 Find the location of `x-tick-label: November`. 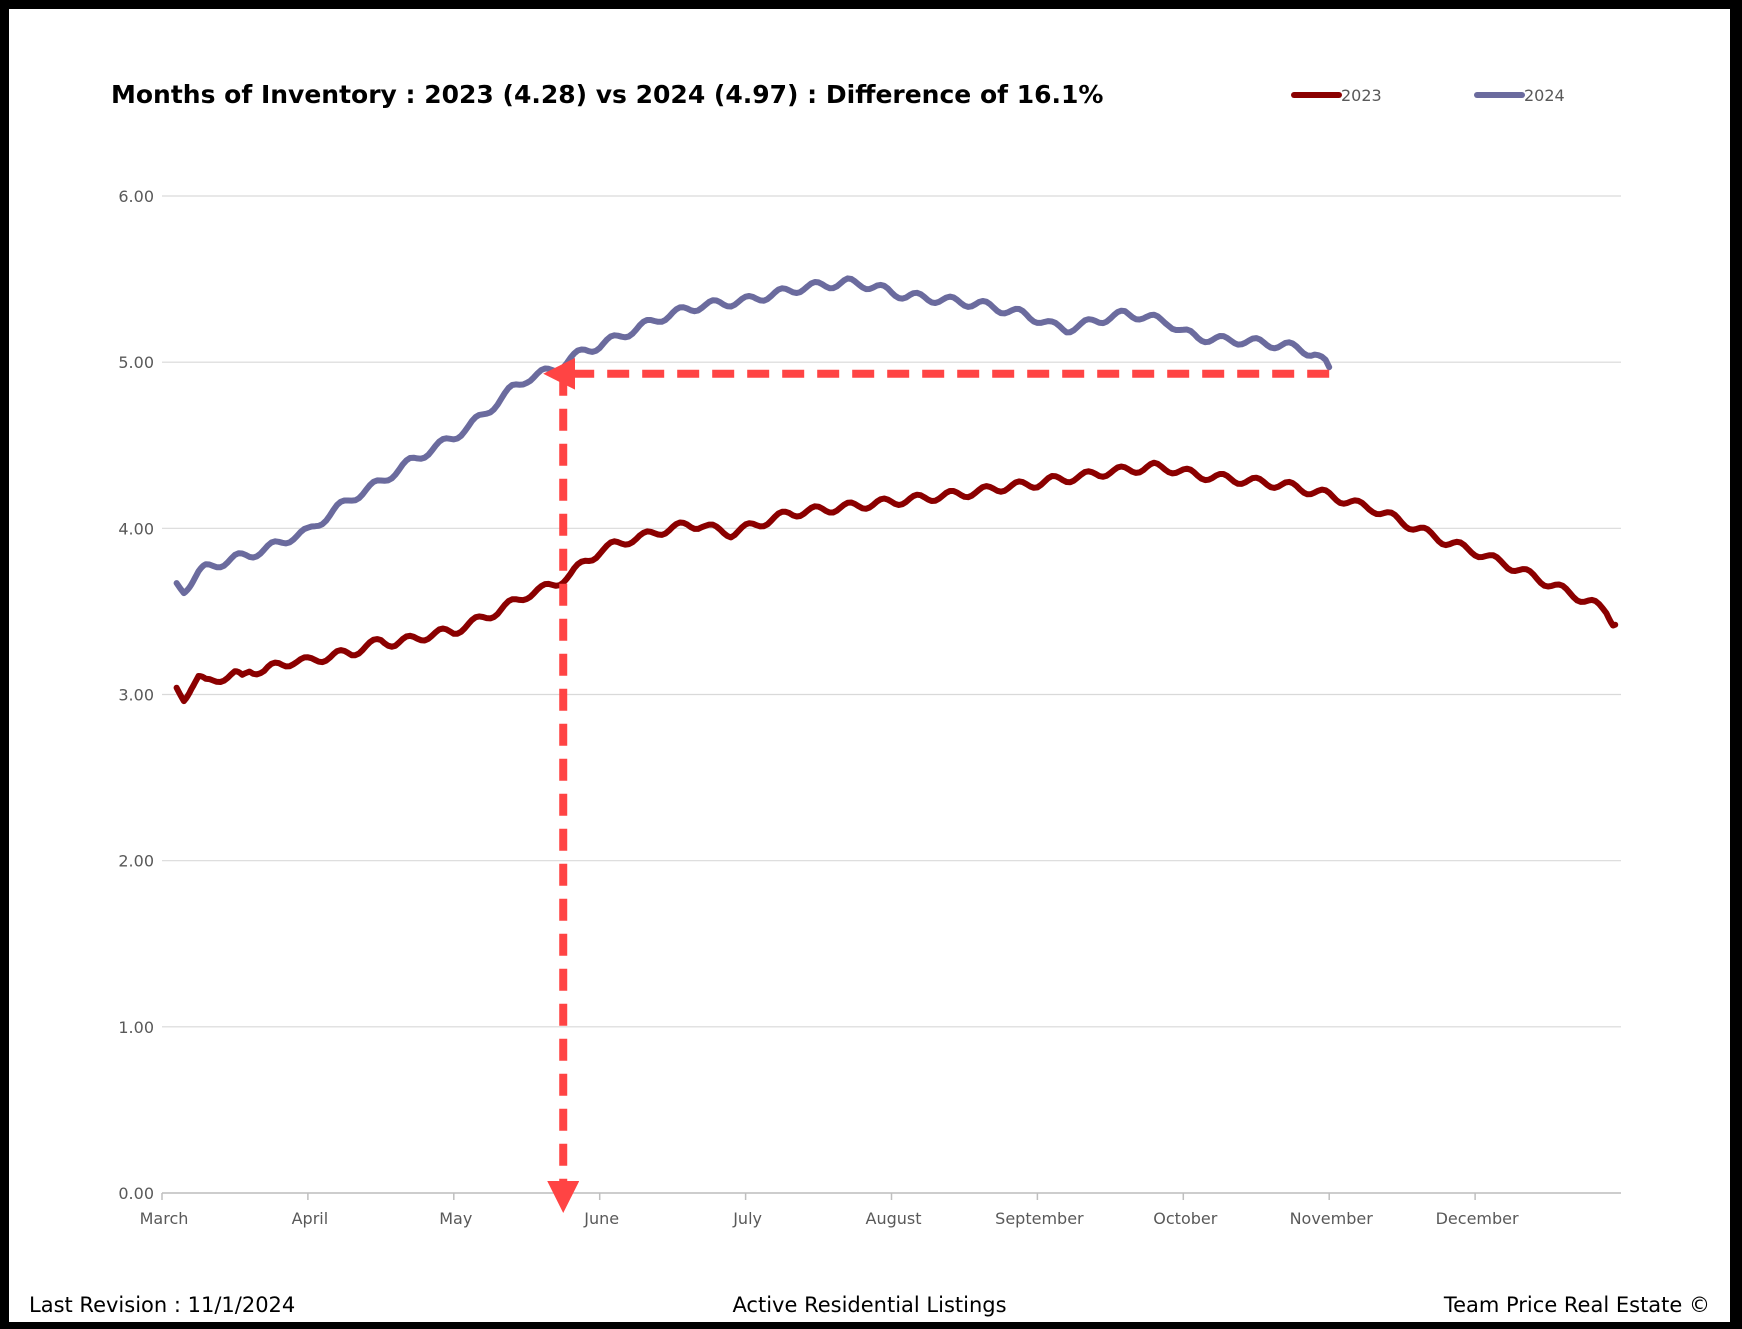

x-tick-label: November is located at coordinates (1332, 1218).